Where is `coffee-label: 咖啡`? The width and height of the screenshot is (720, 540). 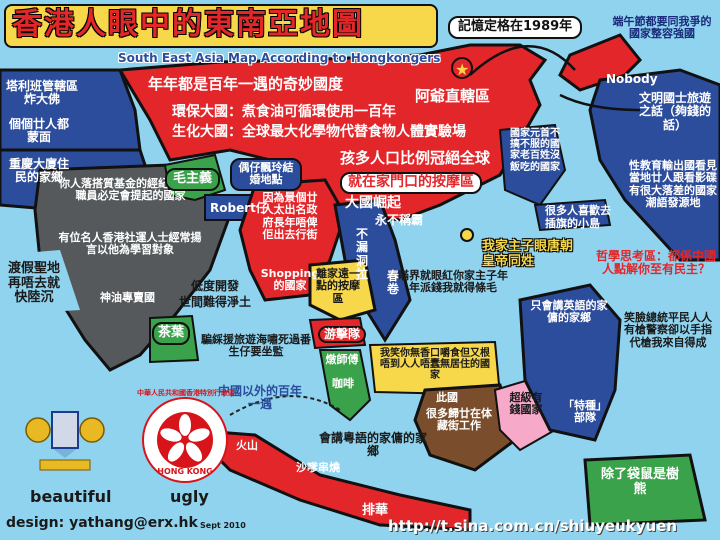 coffee-label: 咖啡 is located at coordinates (343, 383).